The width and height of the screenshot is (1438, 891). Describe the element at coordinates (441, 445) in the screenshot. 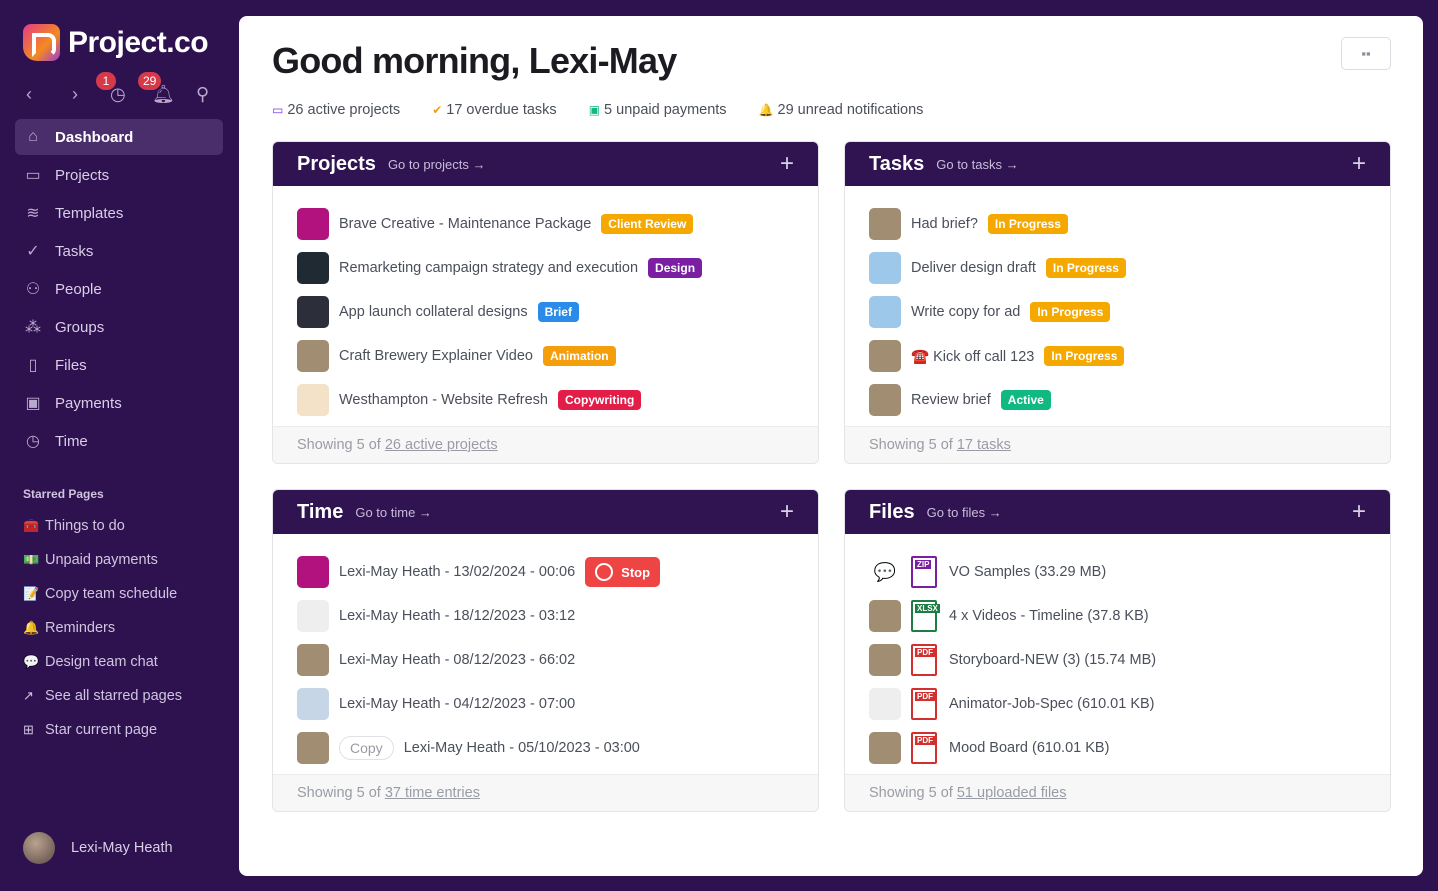

I see `footer-link: 26 active projects` at that location.